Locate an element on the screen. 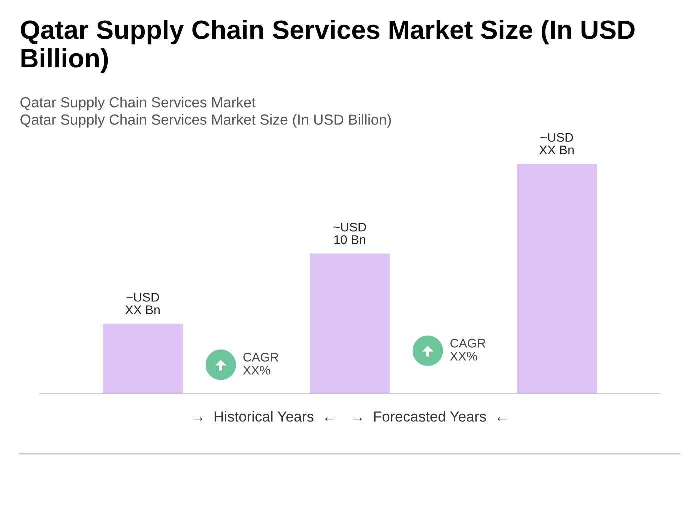 Image resolution: width=700 pixels, height=520 pixels. chart-subtitle: Qatar Supply Chain Services Market Qatar Supply Chain Services Market Size (In USD Billion) is located at coordinates (206, 112).